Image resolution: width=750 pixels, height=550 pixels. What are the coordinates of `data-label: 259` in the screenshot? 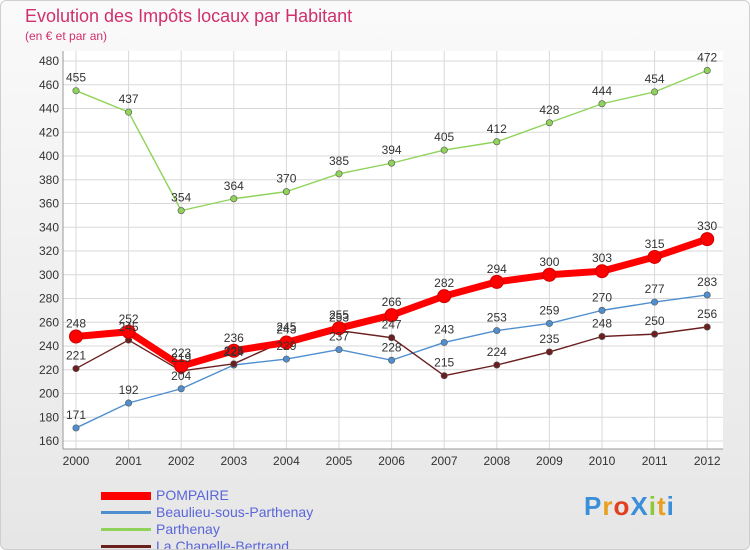 It's located at (549, 310).